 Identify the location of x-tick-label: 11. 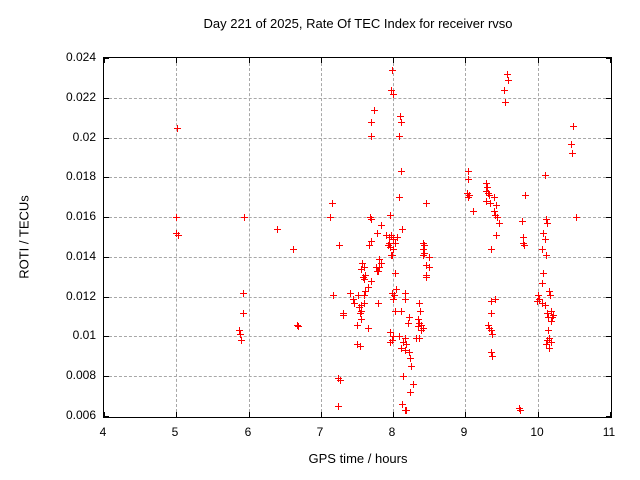
(609, 432).